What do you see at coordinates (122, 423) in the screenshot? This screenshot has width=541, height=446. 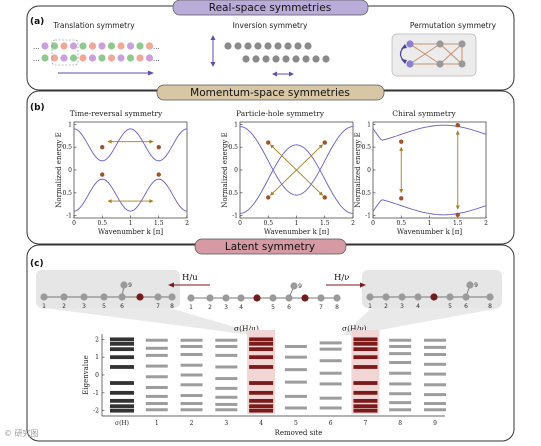 I see `x-tick-label: σ(H)` at bounding box center [122, 423].